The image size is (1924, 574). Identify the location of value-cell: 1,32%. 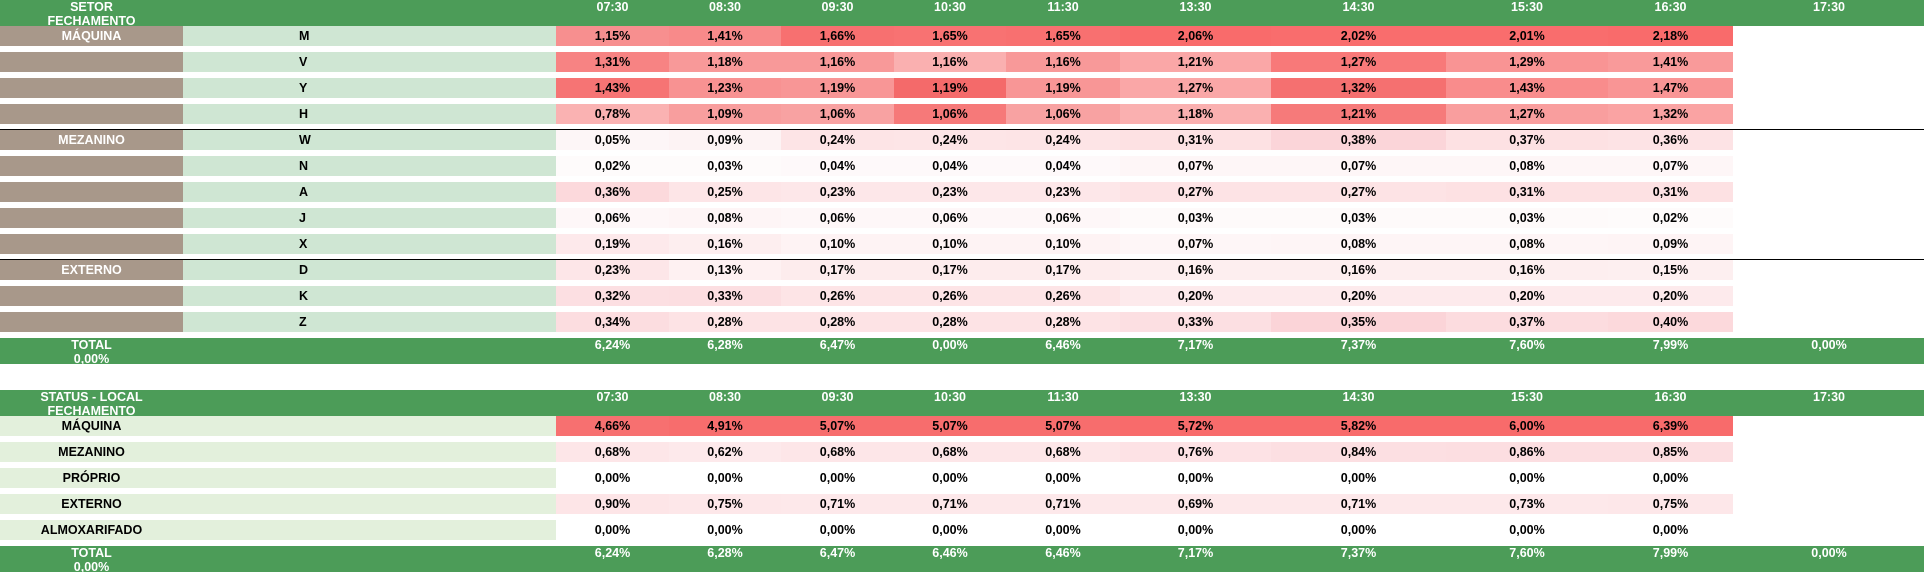
(1358, 88).